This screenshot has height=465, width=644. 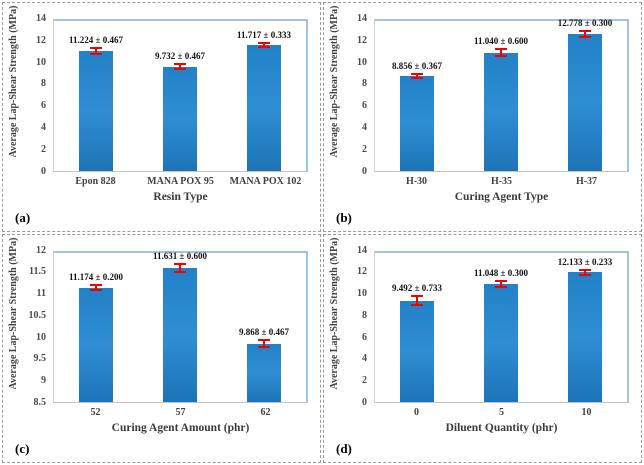 What do you see at coordinates (586, 412) in the screenshot?
I see `x-tick-label: 10` at bounding box center [586, 412].